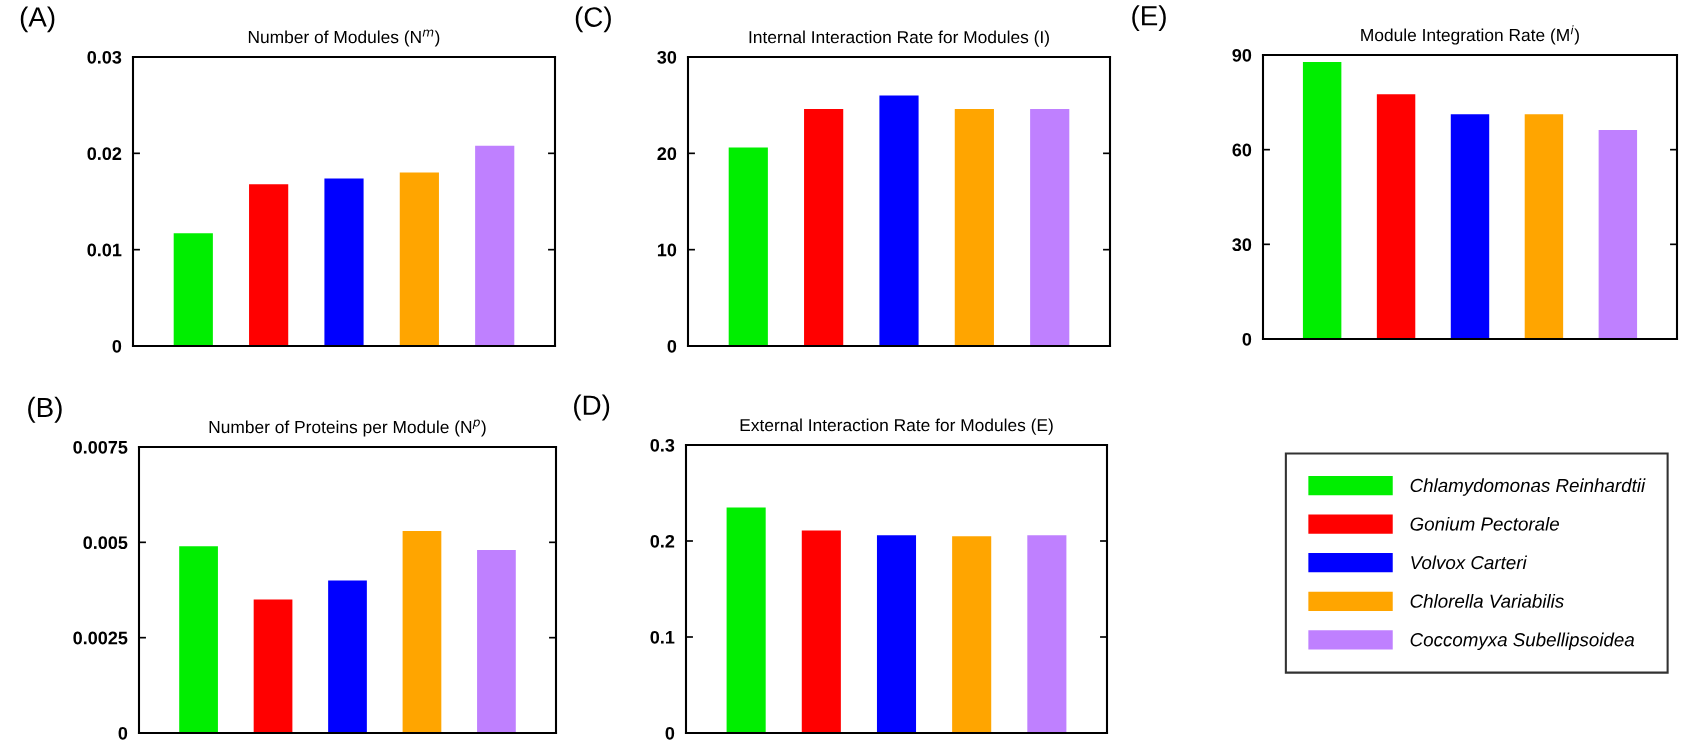  I want to click on y-tick-label: 0.005, so click(105, 543).